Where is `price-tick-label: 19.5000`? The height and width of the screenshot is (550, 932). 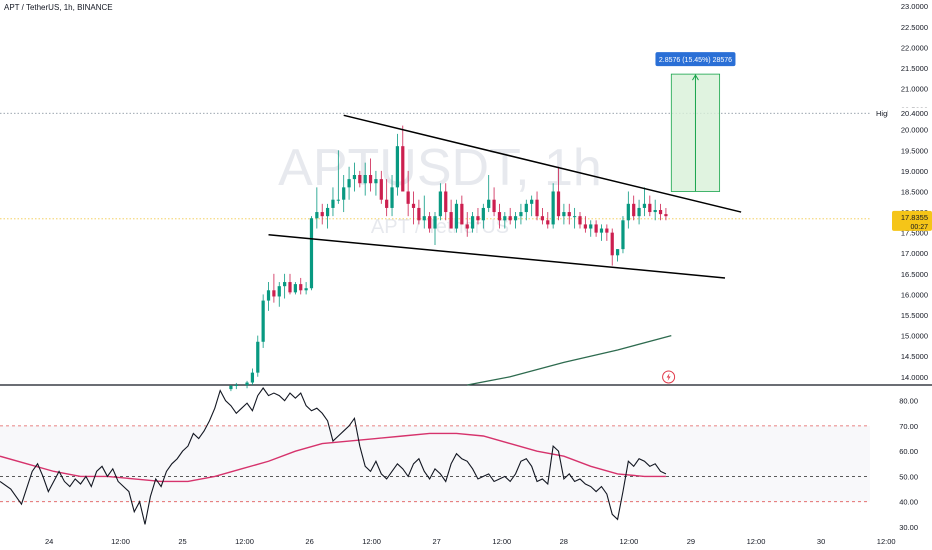
price-tick-label: 19.5000 is located at coordinates (914, 150).